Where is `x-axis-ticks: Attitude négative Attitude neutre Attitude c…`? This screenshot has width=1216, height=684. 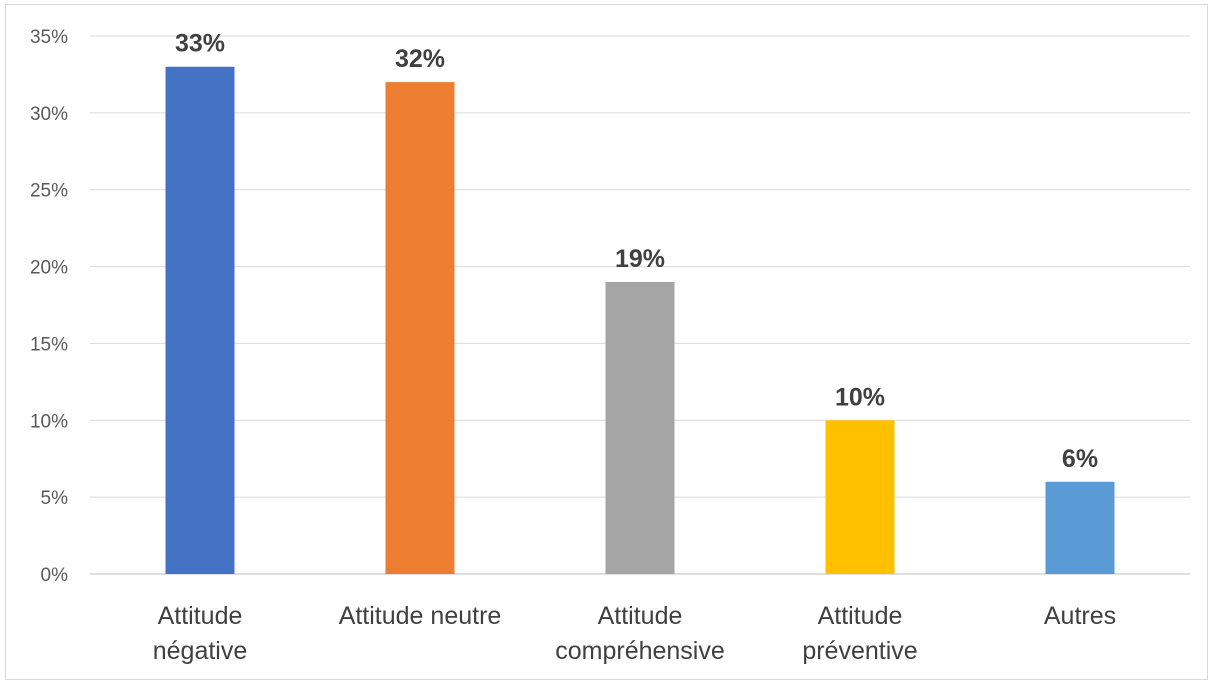
x-axis-ticks: Attitude négative Attitude neutre Attitude c… is located at coordinates (634, 633).